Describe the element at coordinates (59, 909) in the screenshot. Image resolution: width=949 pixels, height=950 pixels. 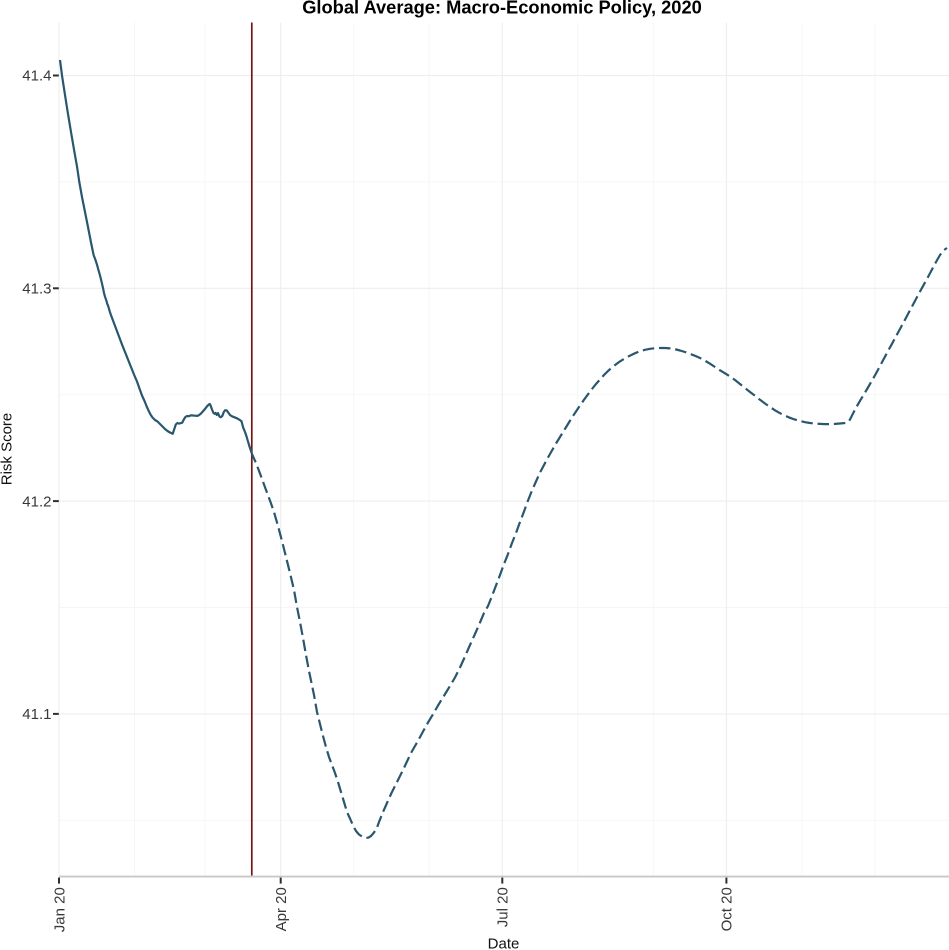
I see `svg-text: Jan 20` at that location.